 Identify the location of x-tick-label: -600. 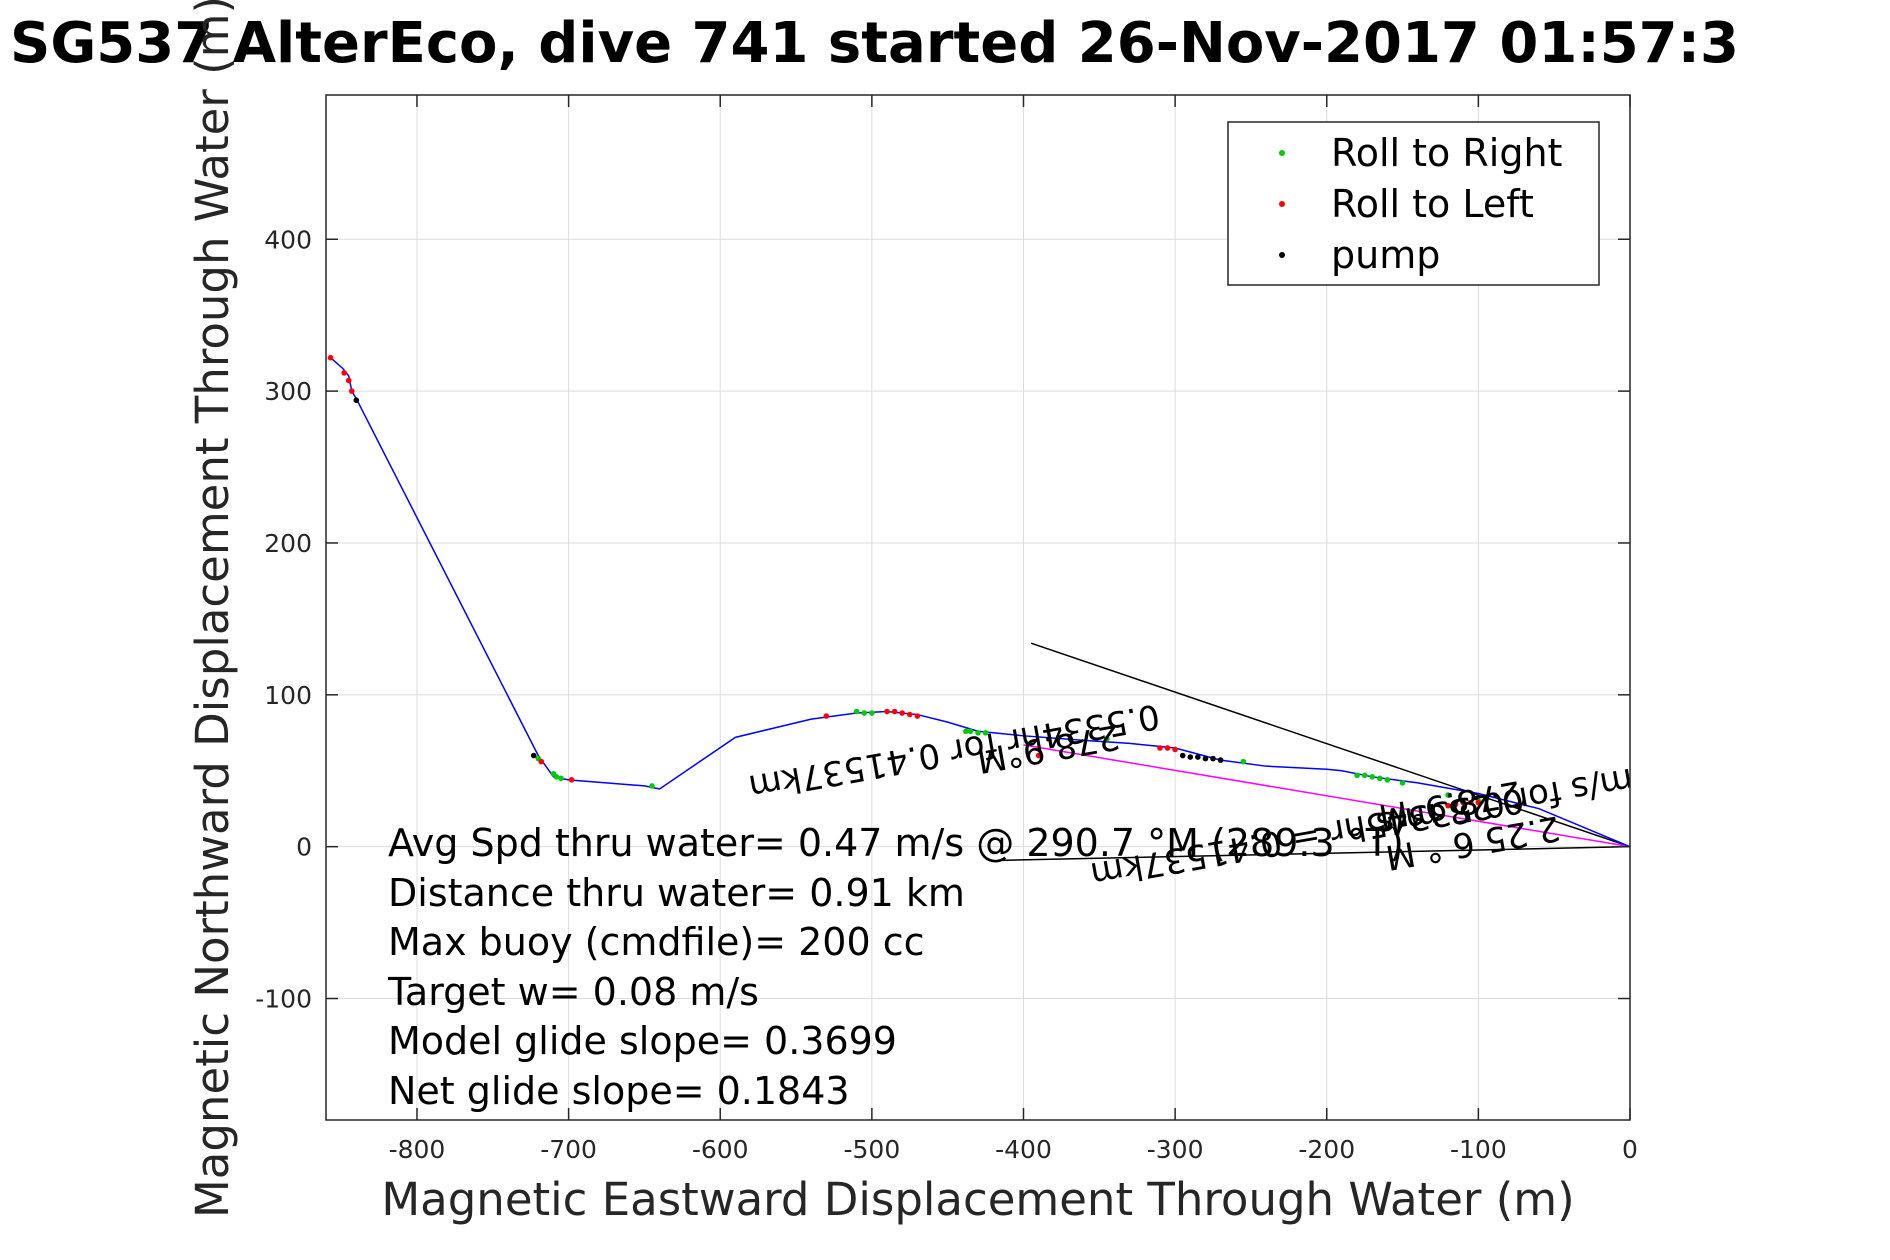
(720, 1149).